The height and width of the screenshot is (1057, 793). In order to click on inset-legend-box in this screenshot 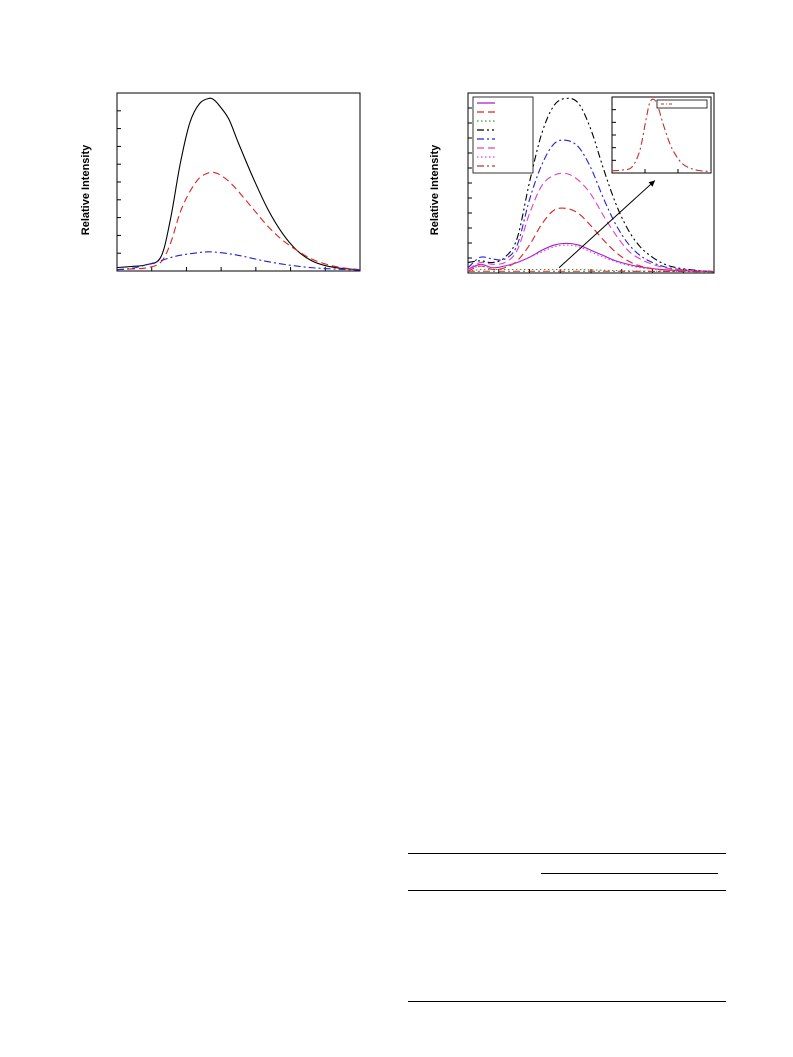, I will do `click(682, 104)`.